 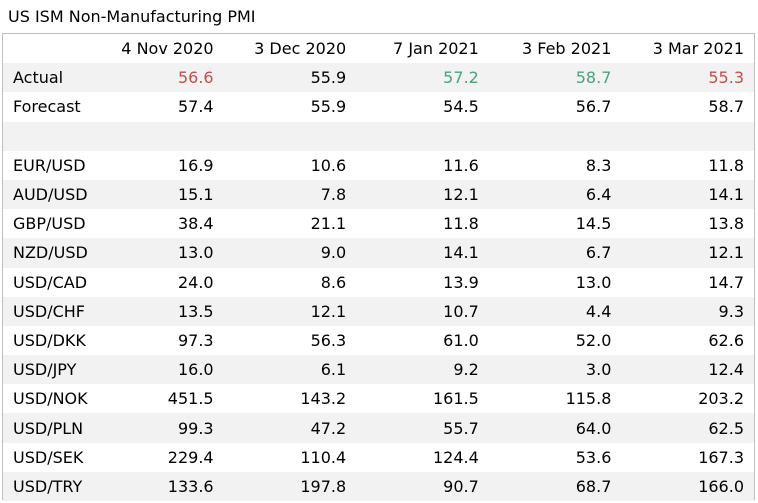 I want to click on pair-label: USD/PLN, so click(x=47, y=428).